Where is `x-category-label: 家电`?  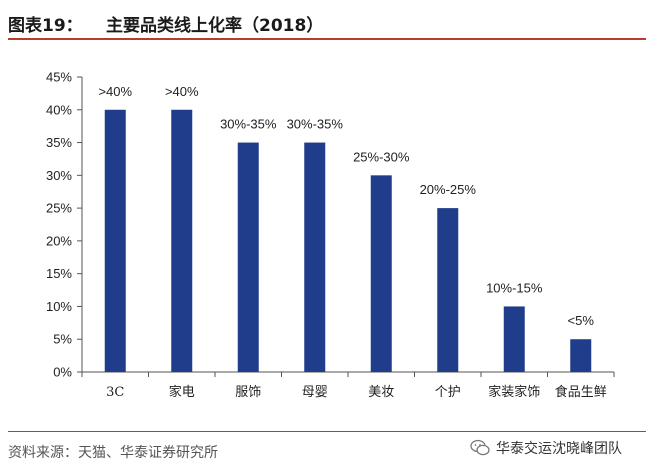 x-category-label: 家电 is located at coordinates (182, 392).